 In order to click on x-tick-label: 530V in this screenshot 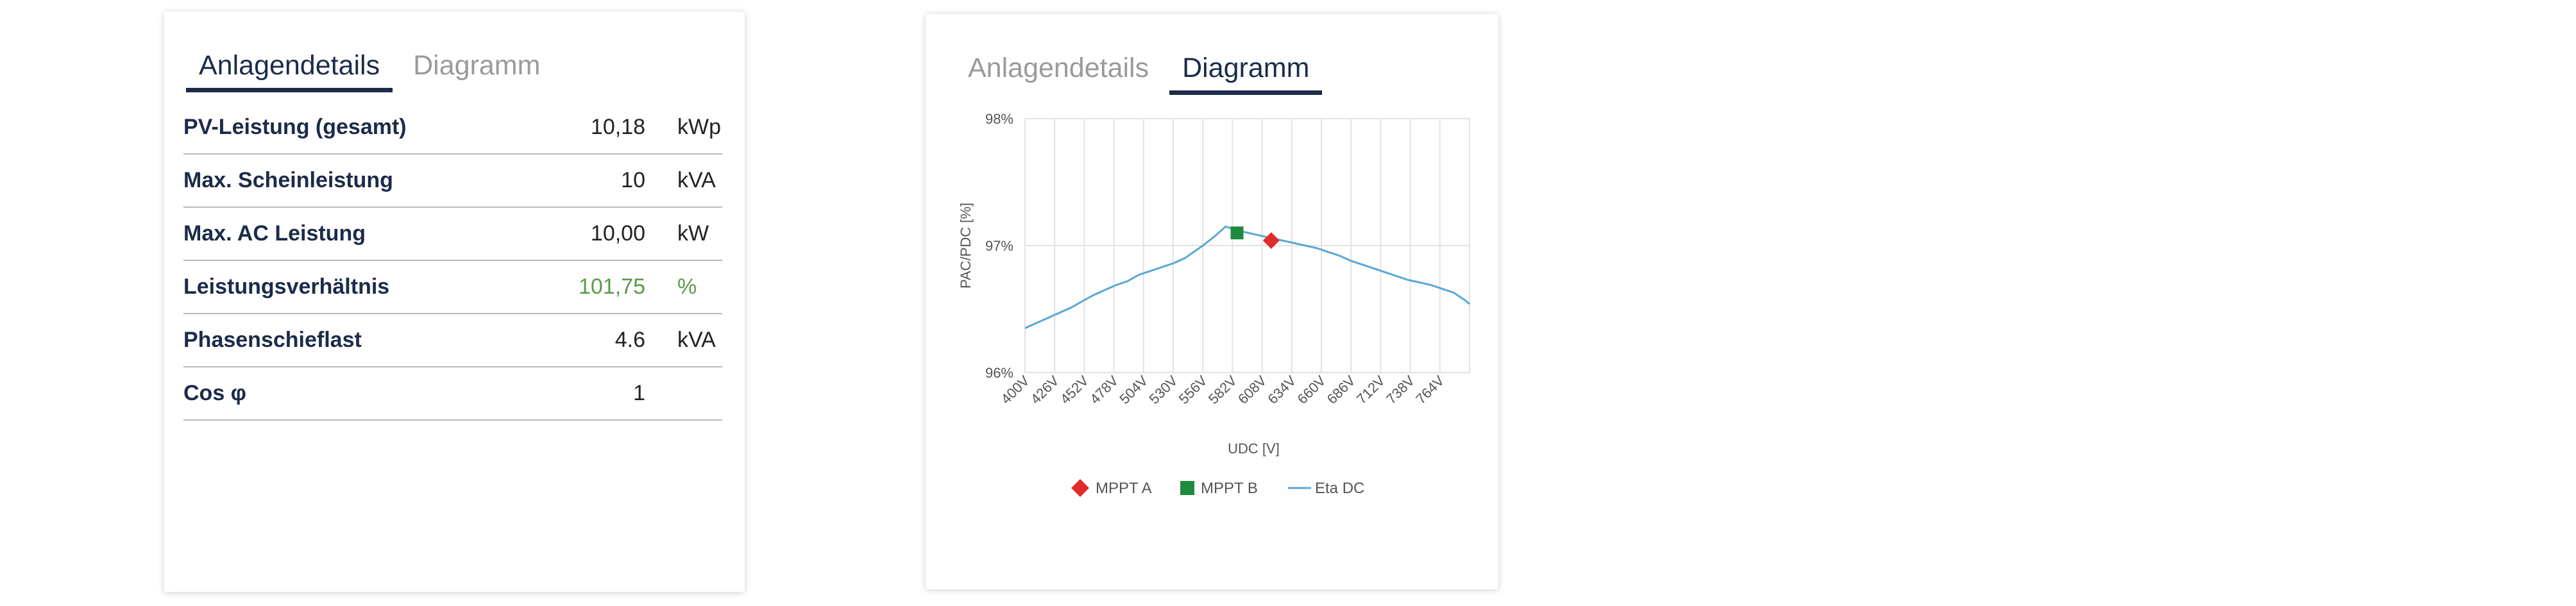, I will do `click(1163, 390)`.